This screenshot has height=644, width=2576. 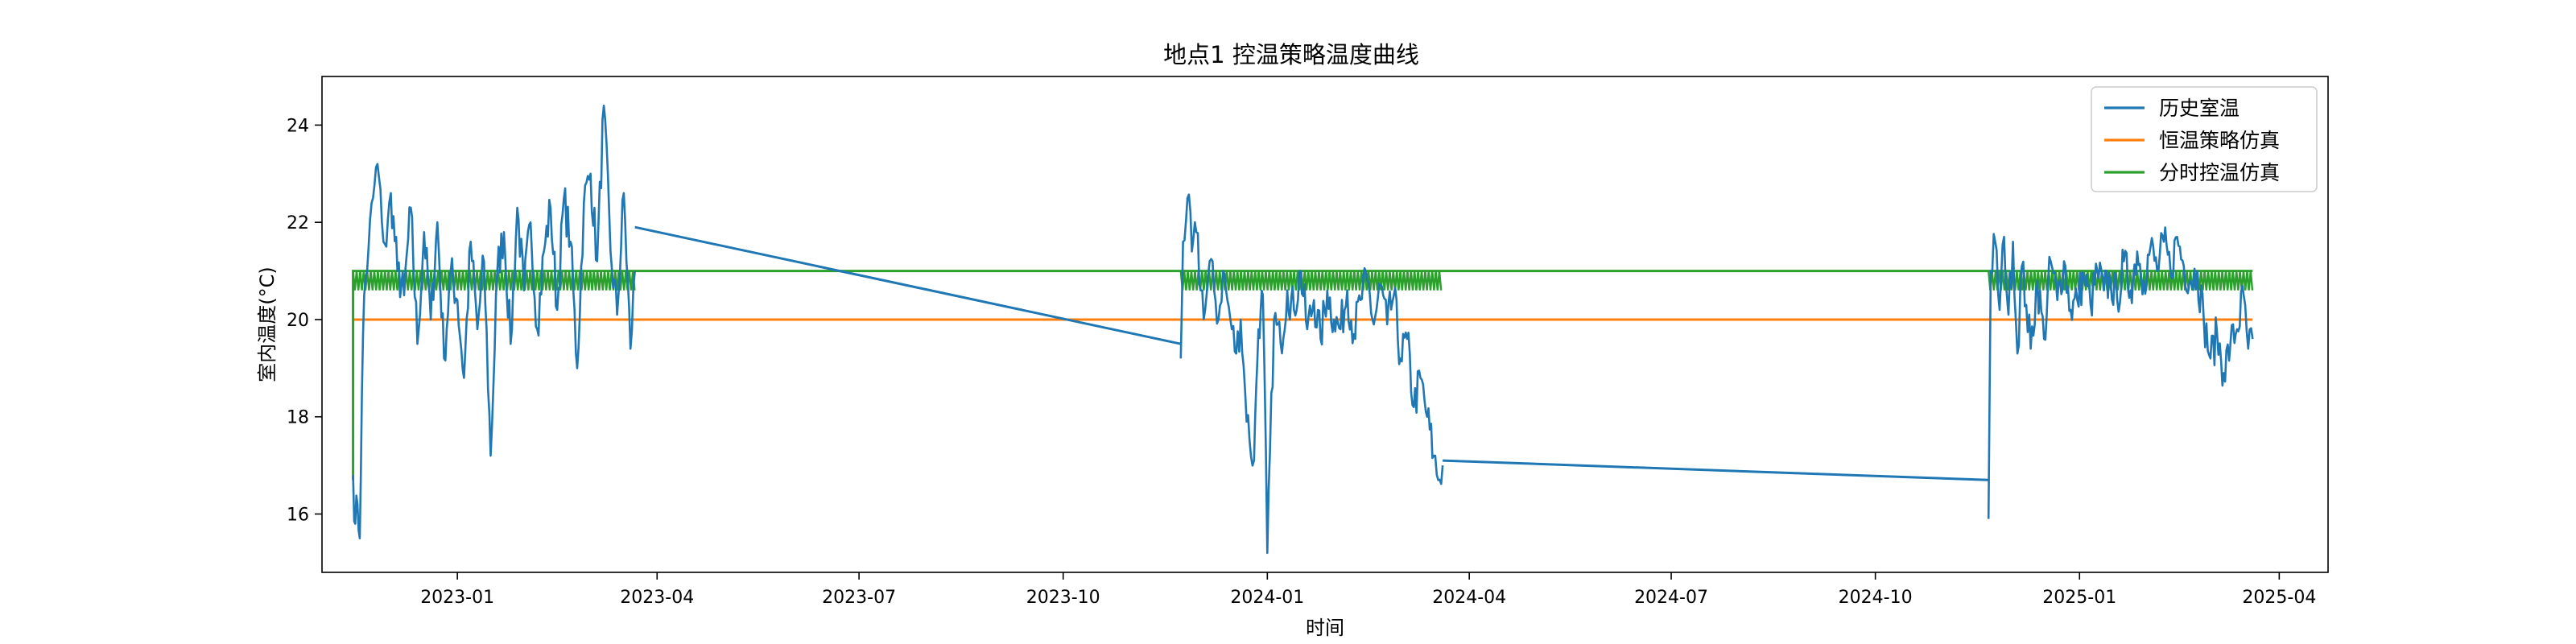 I want to click on x-tick-label: 2023-04, so click(x=657, y=598).